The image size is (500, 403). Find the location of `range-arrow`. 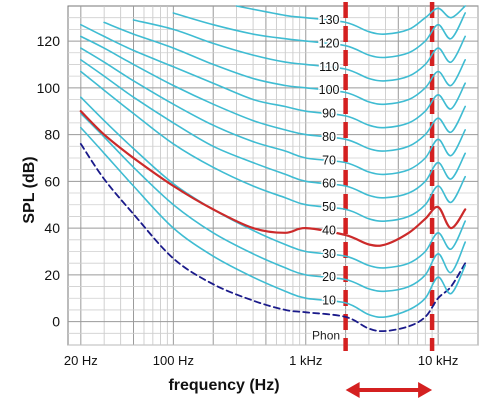

range-arrow is located at coordinates (389, 390).